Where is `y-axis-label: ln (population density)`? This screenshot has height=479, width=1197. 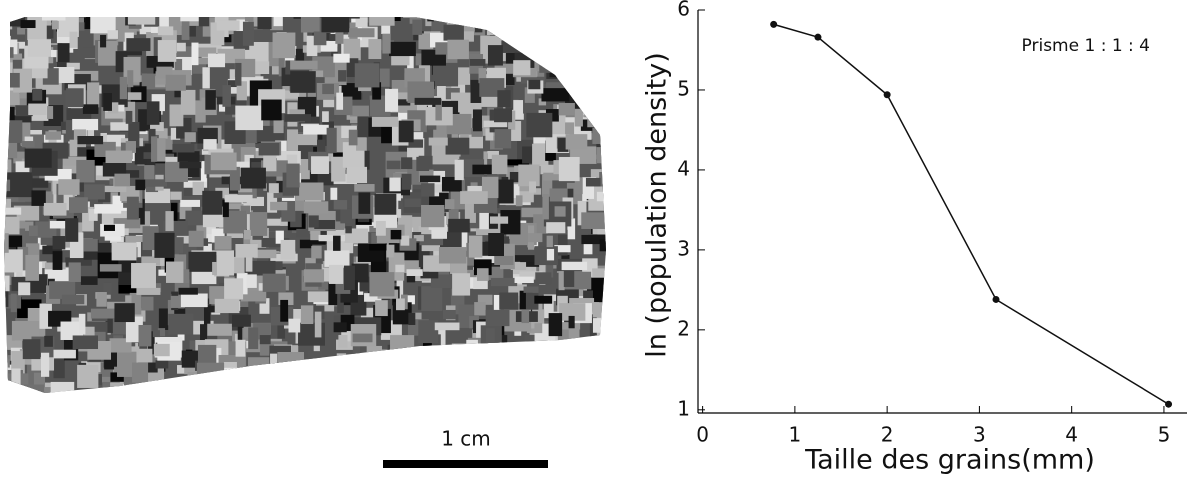 y-axis-label: ln (population density) is located at coordinates (657, 205).